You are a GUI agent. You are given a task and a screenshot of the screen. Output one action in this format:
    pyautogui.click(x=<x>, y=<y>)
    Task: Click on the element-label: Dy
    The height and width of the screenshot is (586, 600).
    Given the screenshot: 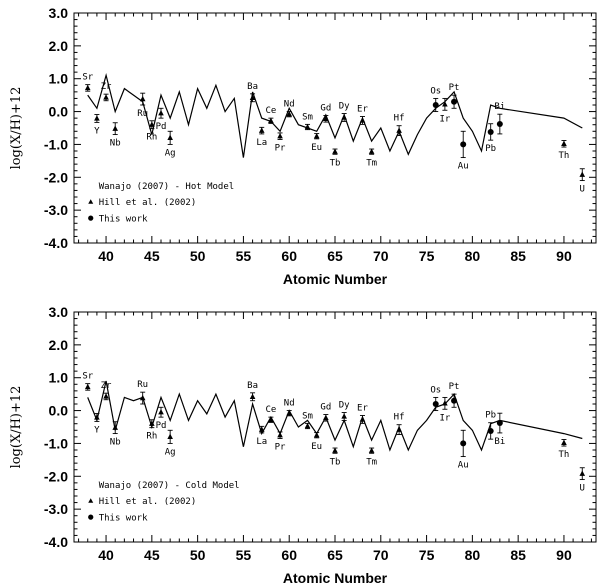 What is the action you would take?
    pyautogui.click(x=344, y=406)
    